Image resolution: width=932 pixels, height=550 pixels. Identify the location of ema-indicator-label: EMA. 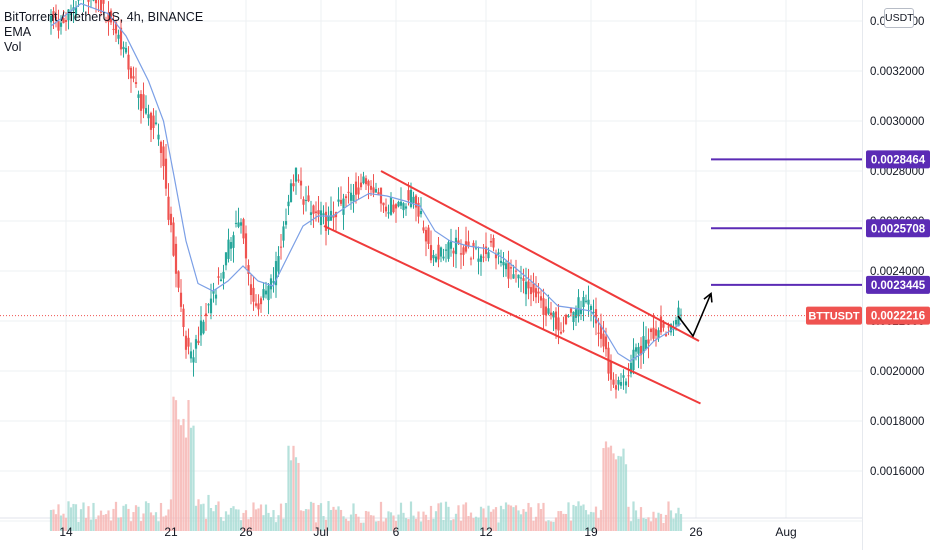
(18, 32).